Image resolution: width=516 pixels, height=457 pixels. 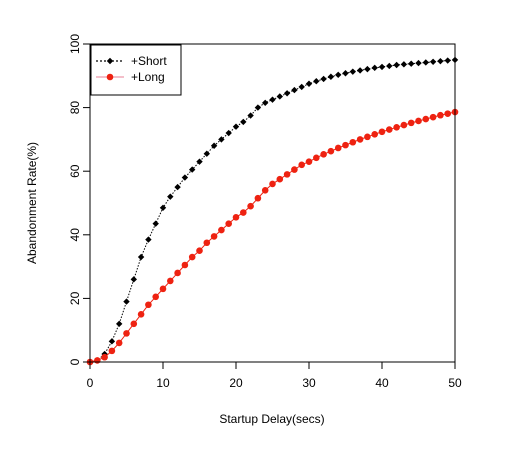 What do you see at coordinates (79, 199) in the screenshot?
I see `y-axis: 0 20 40 60 80 100` at bounding box center [79, 199].